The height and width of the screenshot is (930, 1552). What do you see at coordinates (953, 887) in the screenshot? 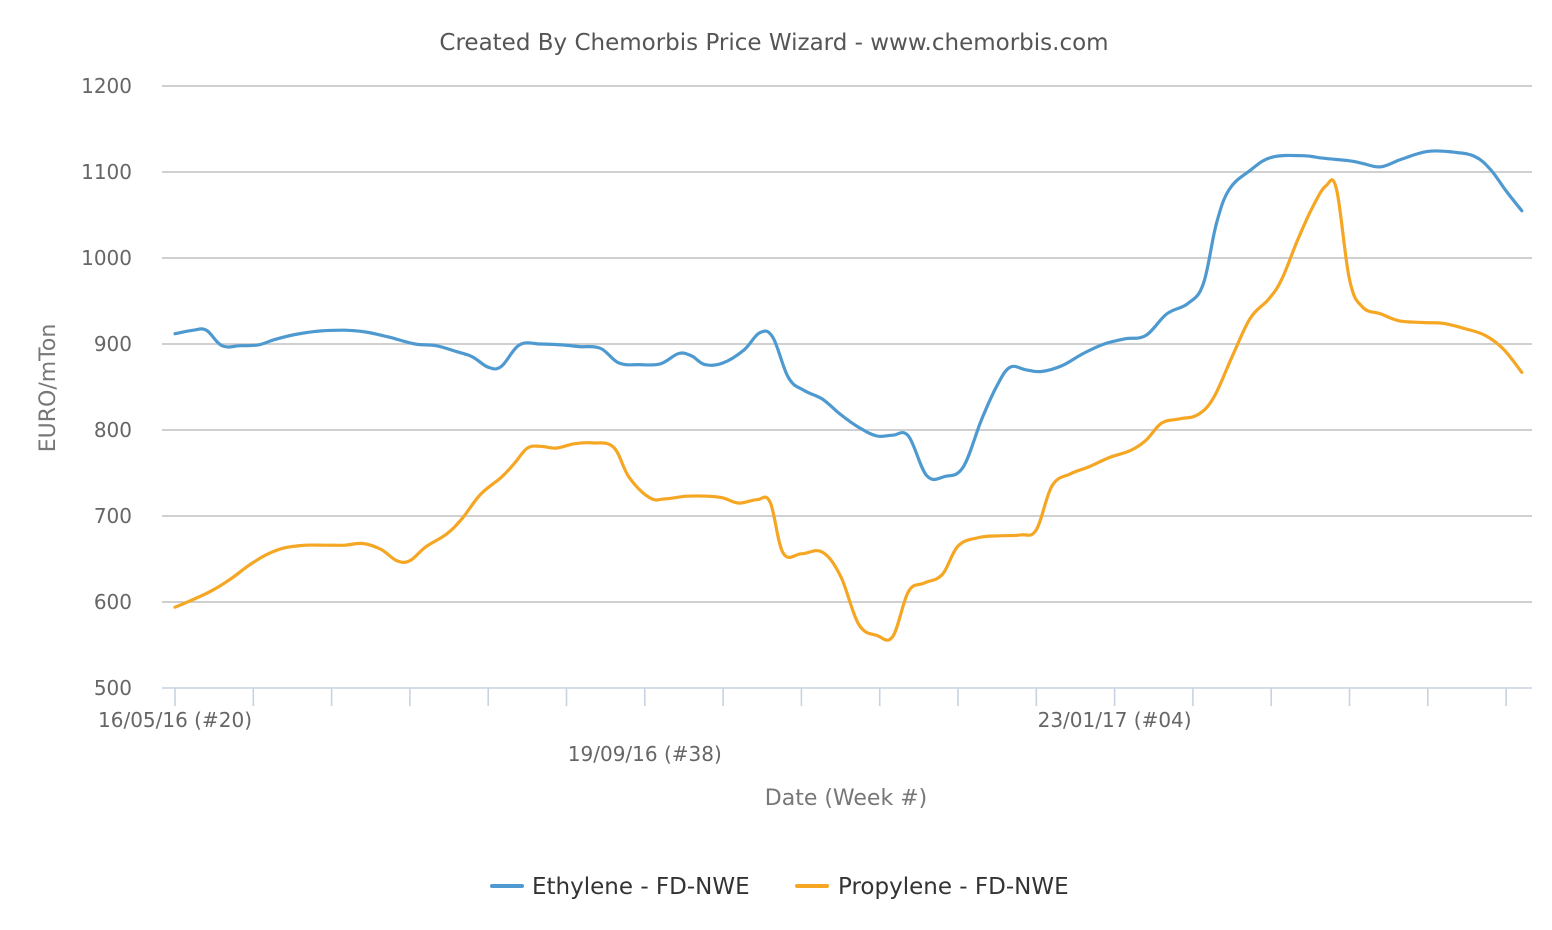
I see `legend-label: Propylene - FD-NWE` at bounding box center [953, 887].